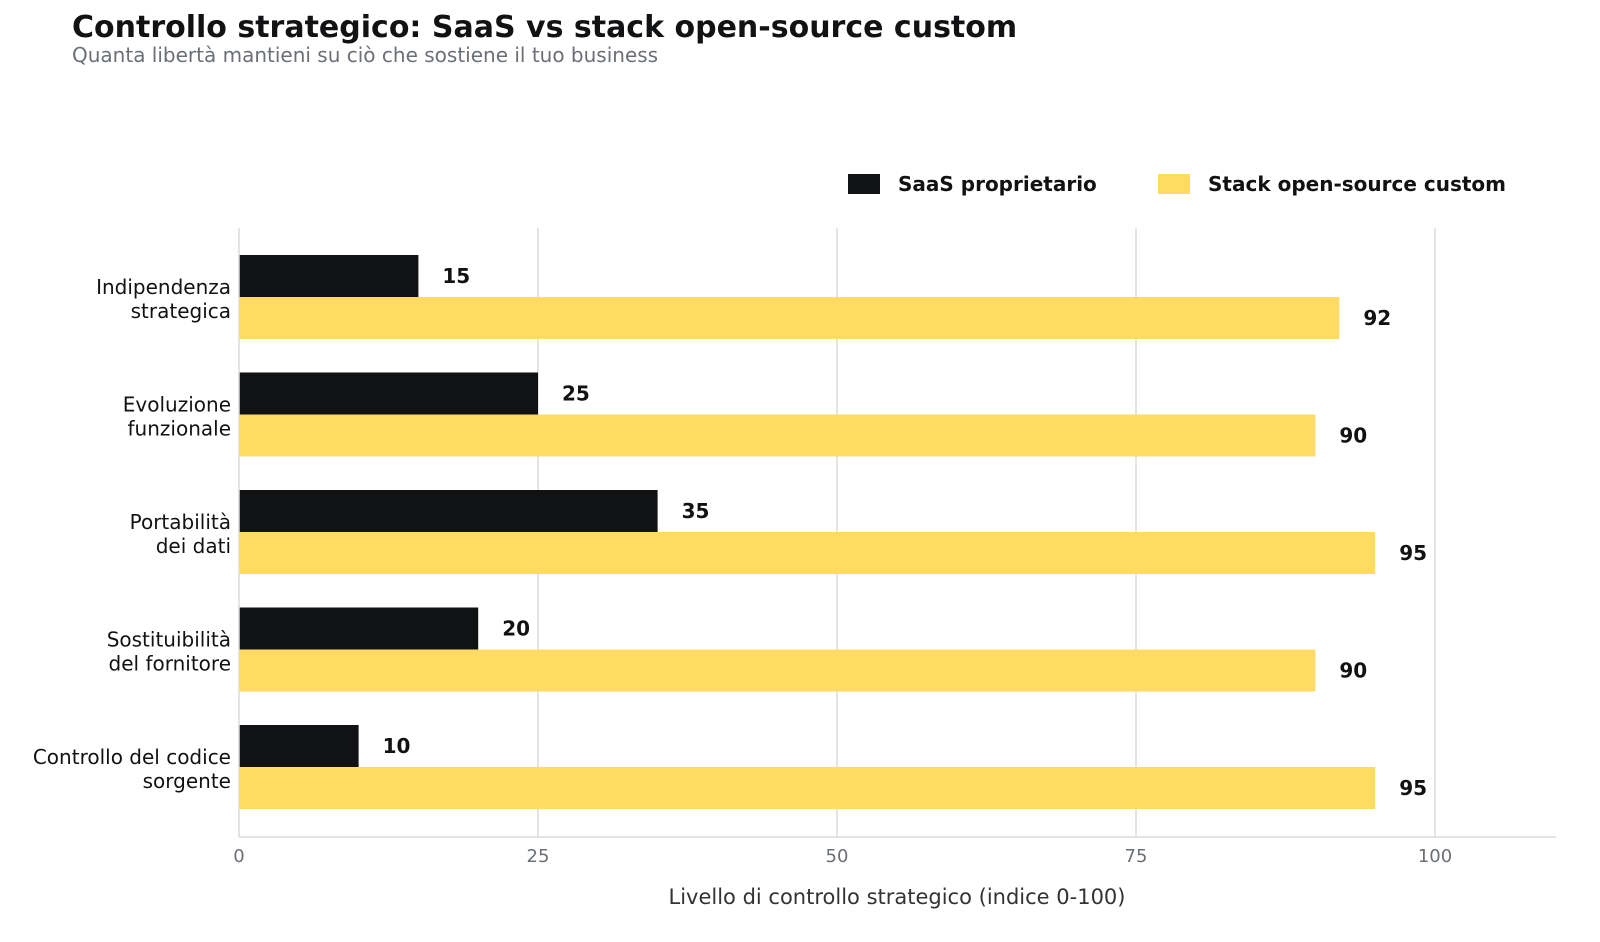 The width and height of the screenshot is (1600, 942). I want to click on data-label-saas-2: 25, so click(576, 394).